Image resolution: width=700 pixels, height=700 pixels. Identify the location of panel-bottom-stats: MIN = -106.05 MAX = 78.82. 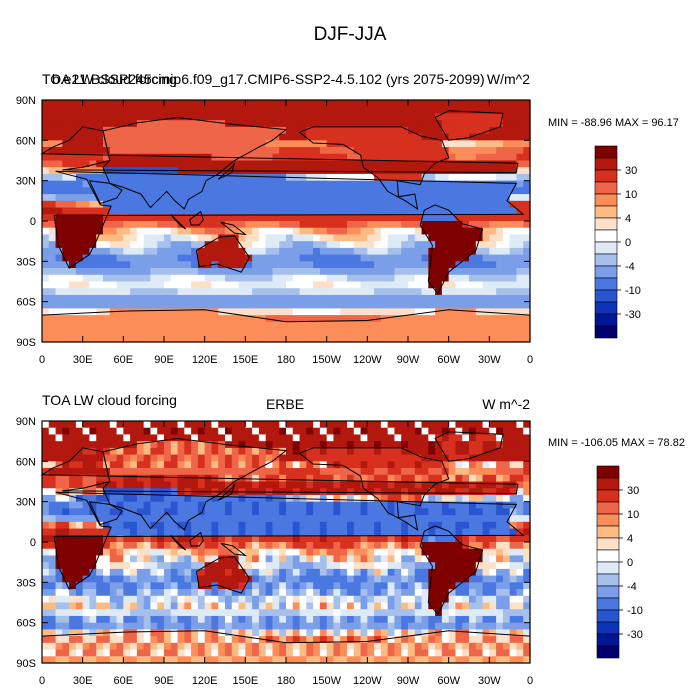
(616, 443).